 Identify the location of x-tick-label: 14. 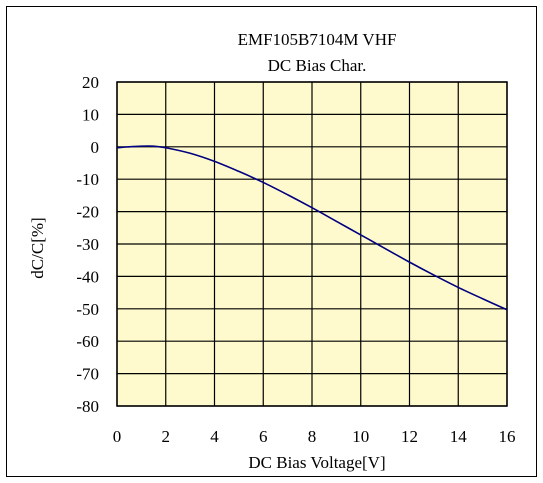
(459, 436).